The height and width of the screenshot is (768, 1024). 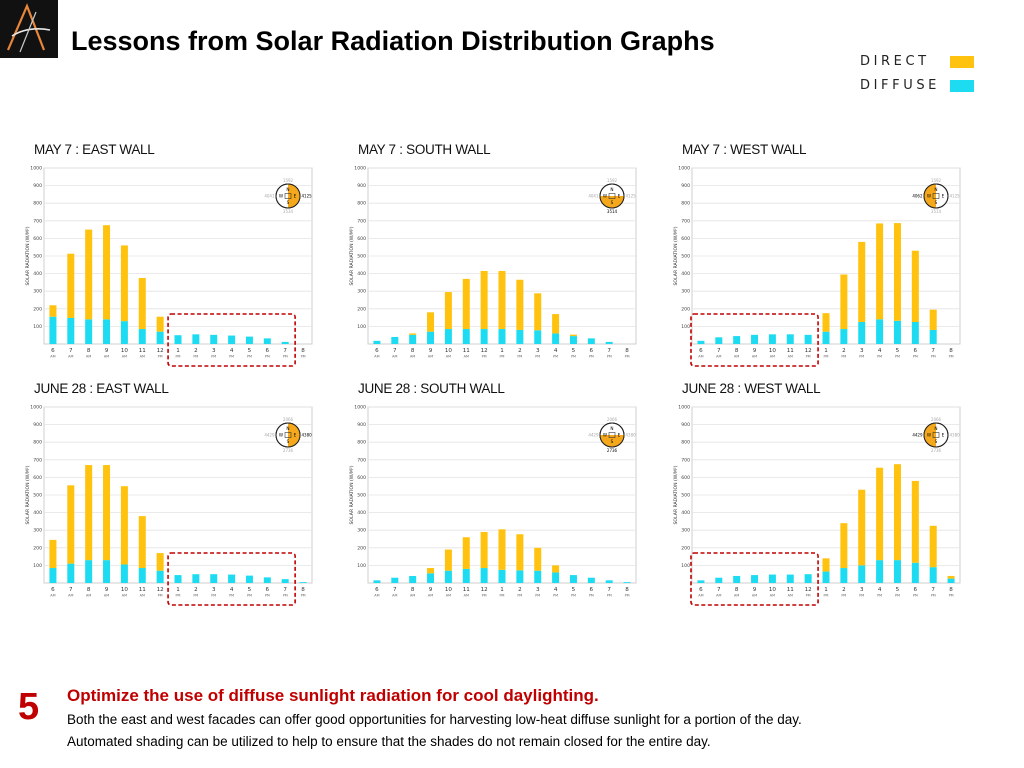 What do you see at coordinates (773, 590) in the screenshot?
I see `x-tick-label: 10` at bounding box center [773, 590].